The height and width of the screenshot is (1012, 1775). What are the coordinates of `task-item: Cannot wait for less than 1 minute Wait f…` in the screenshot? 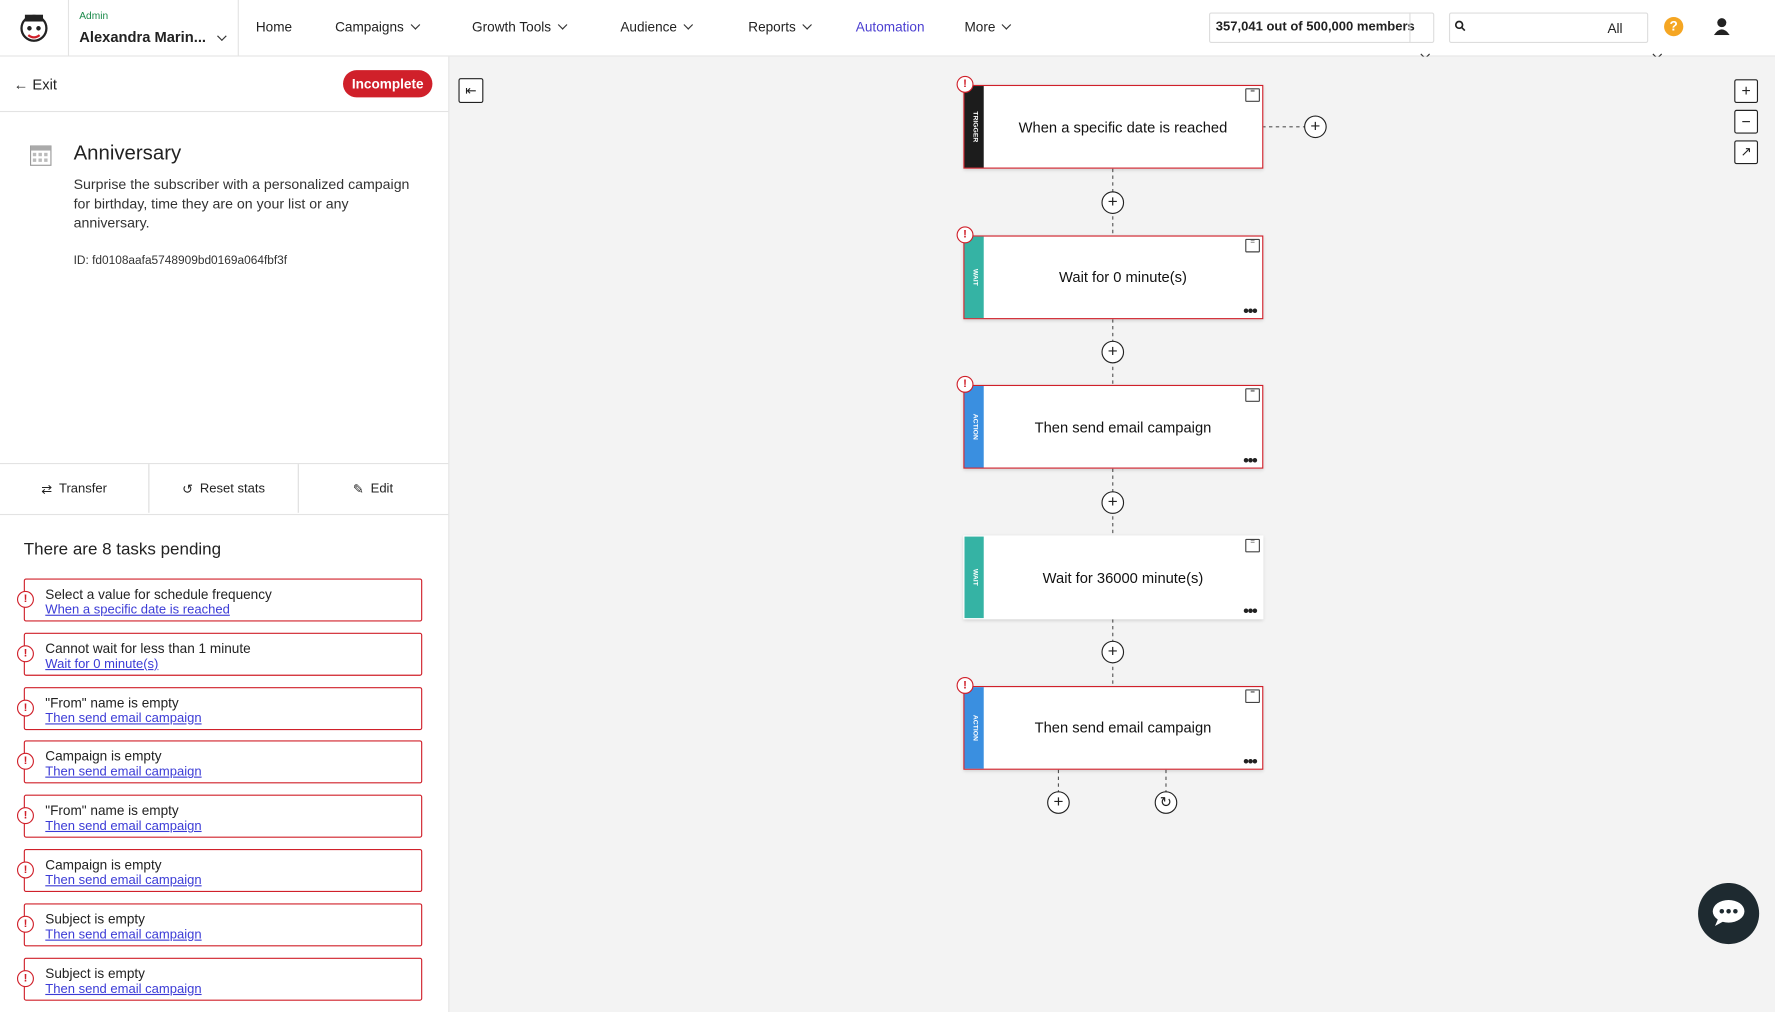 It's located at (223, 654).